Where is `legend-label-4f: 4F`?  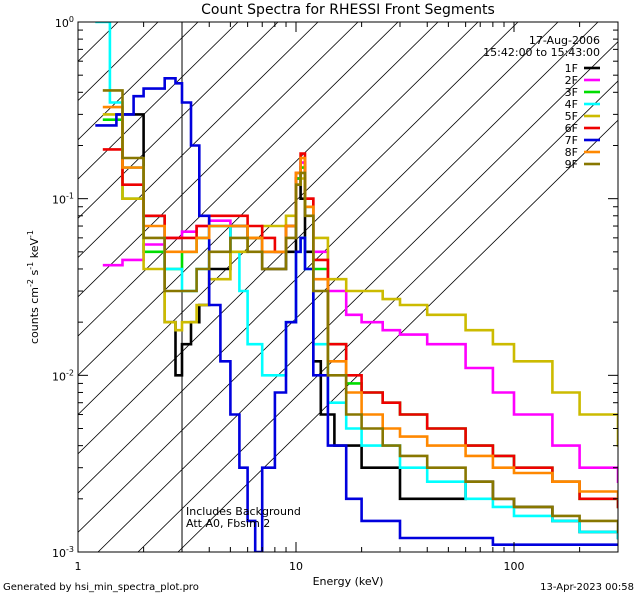 legend-label-4f: 4F is located at coordinates (571, 104).